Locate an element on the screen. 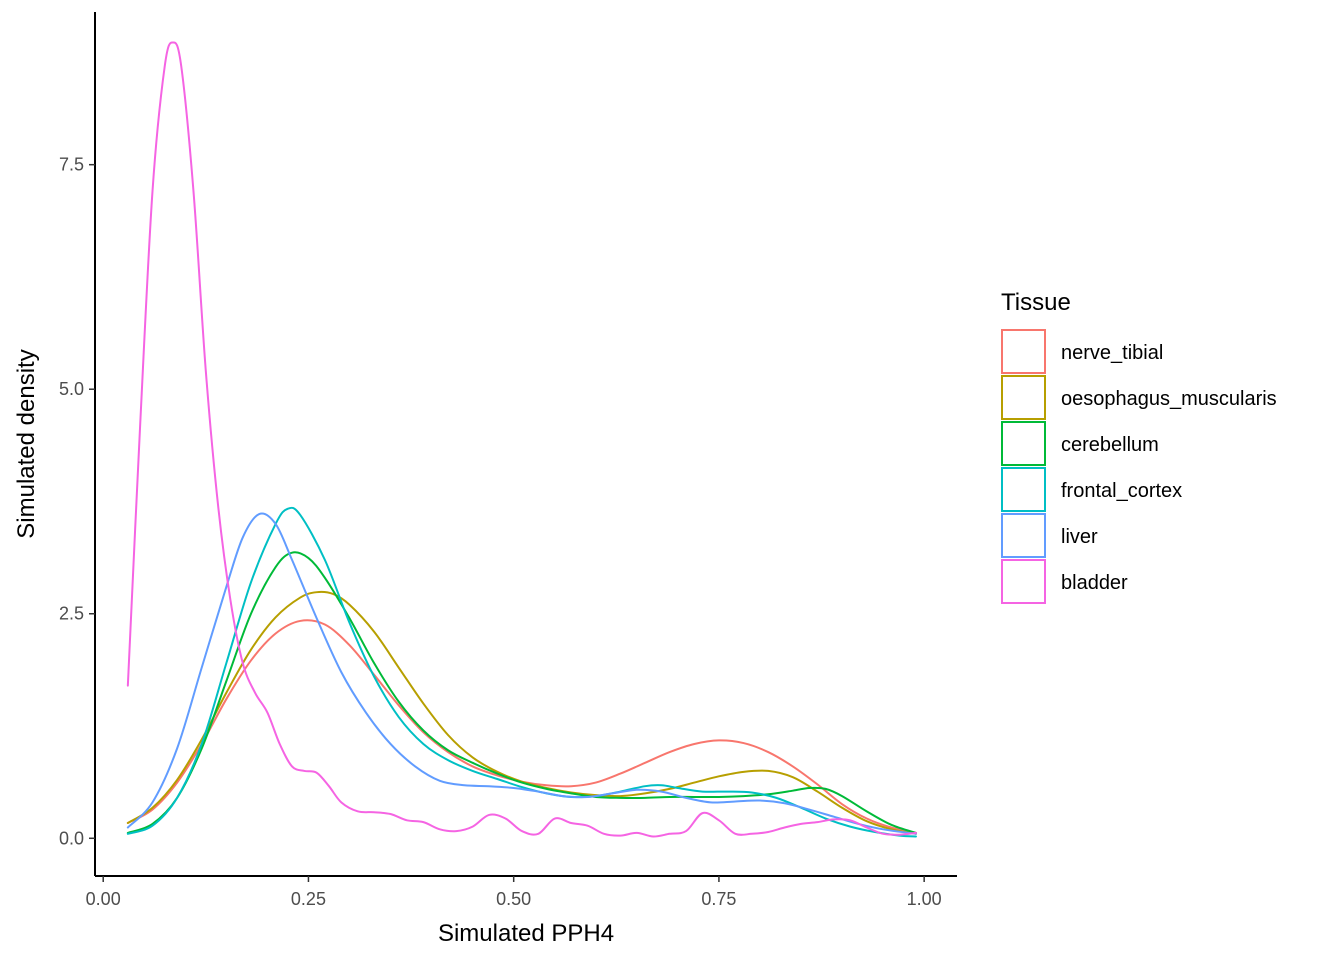 This screenshot has height=960, width=1344. legend-label-frontal_cortex: frontal_cortex is located at coordinates (1121, 491).